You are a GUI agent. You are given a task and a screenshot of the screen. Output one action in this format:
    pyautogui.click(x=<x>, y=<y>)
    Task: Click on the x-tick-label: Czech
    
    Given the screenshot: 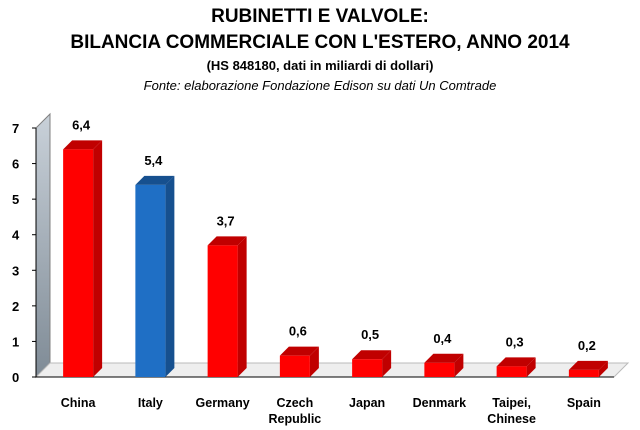 What is the action you would take?
    pyautogui.click(x=294, y=403)
    